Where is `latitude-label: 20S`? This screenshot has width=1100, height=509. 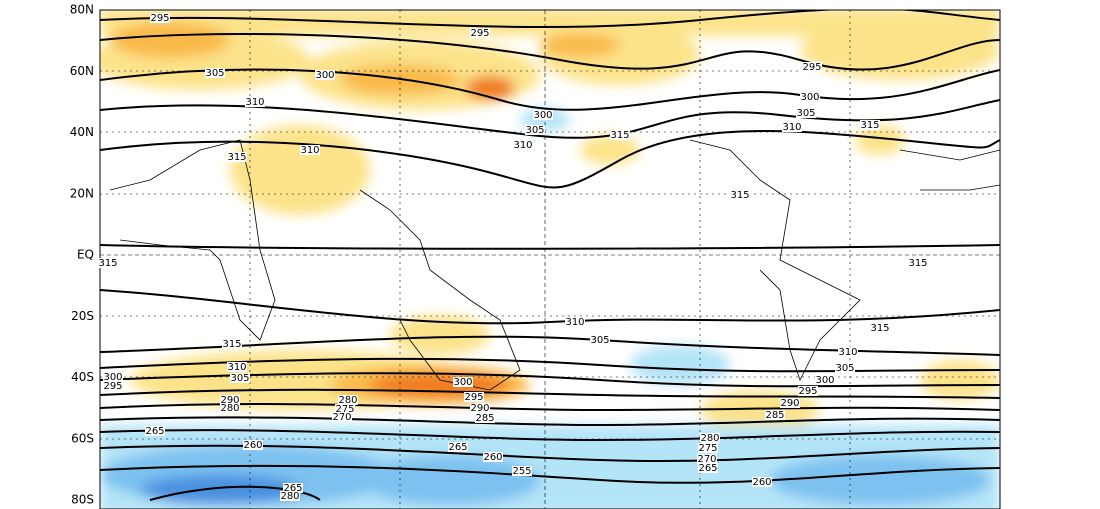
latitude-label: 20S is located at coordinates (82, 316).